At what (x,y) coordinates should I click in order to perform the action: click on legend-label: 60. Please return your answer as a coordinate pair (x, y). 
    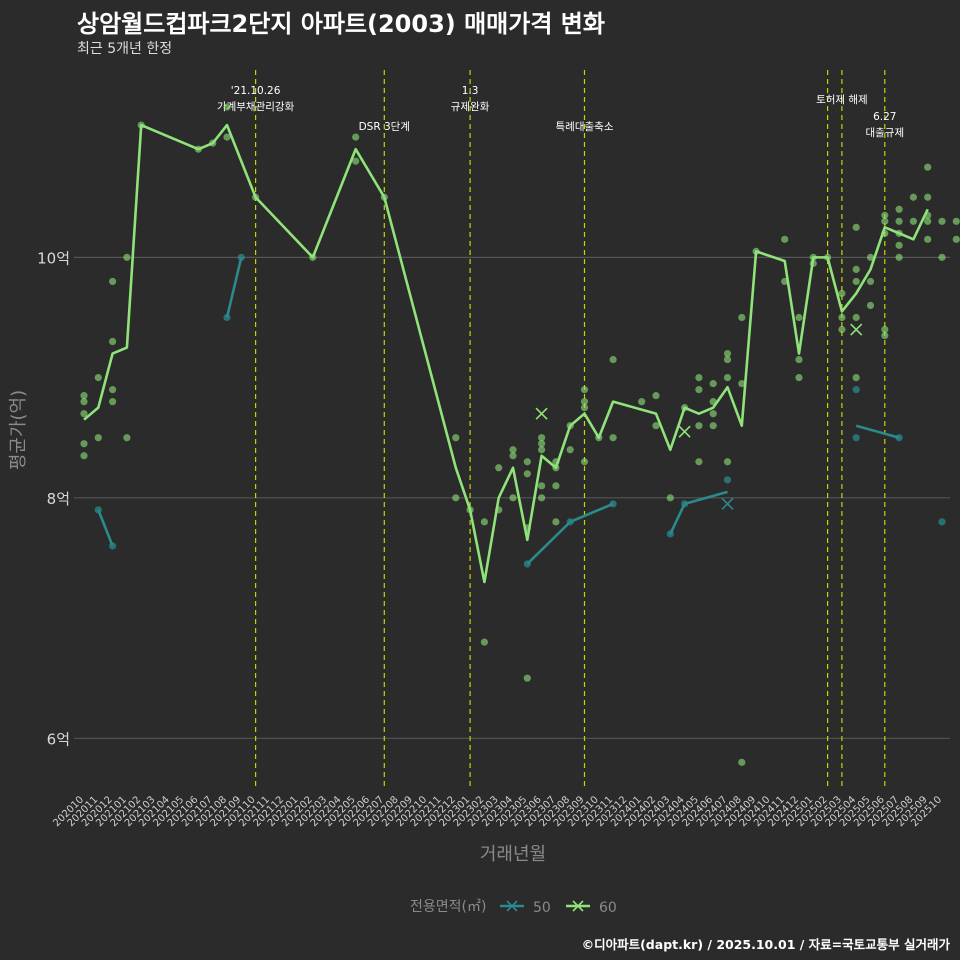
    Looking at the image, I should click on (608, 908).